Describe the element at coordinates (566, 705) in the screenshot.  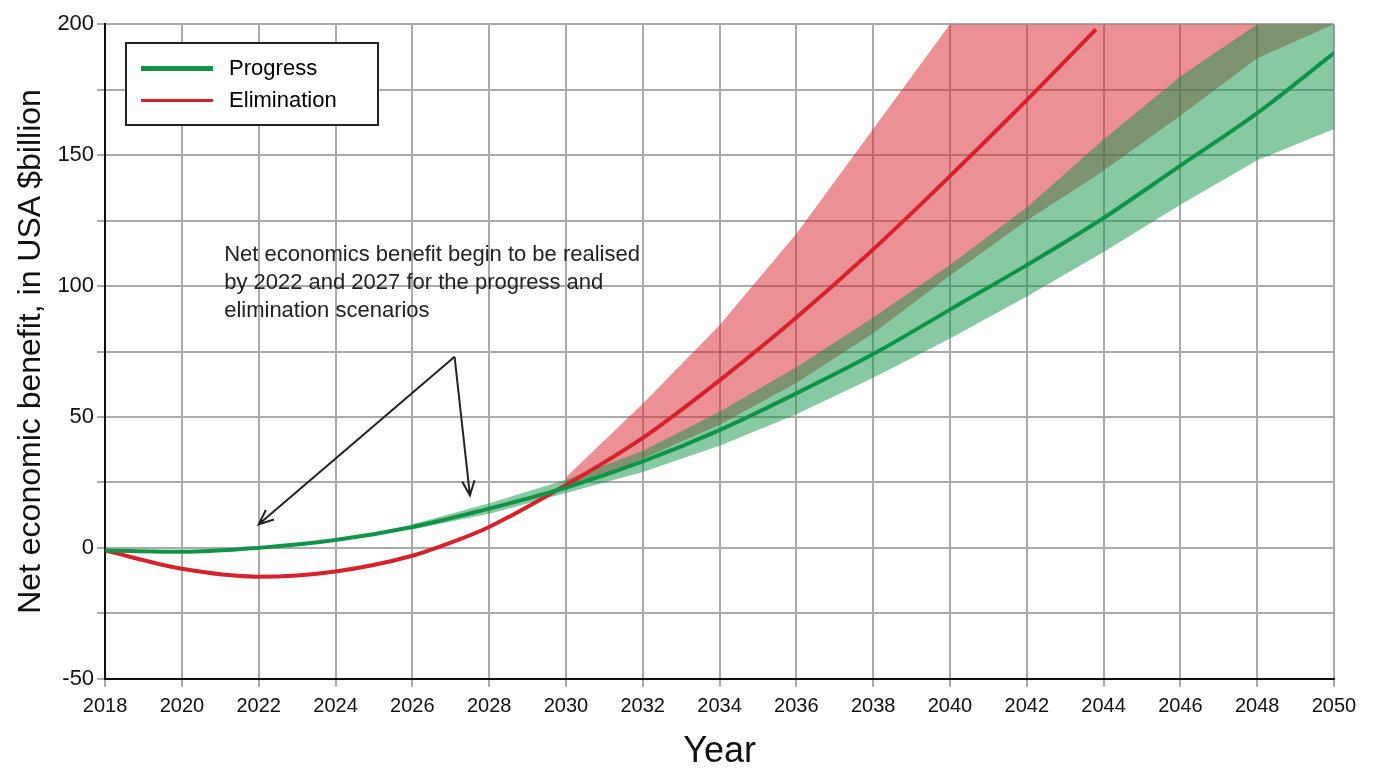
I see `x-tick-label: 2030` at that location.